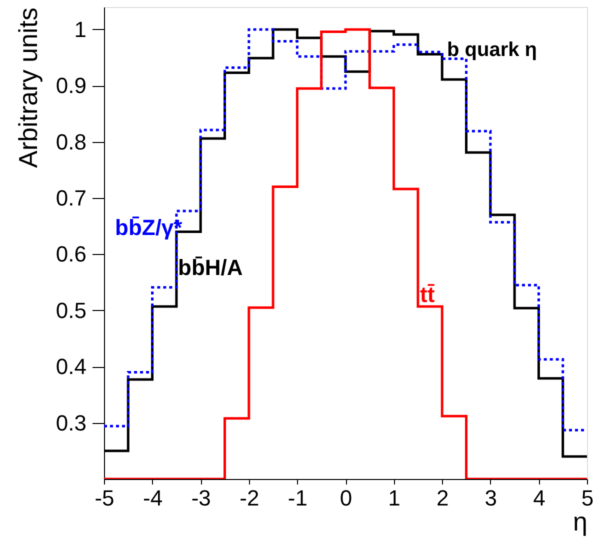 The image size is (601, 546). Describe the element at coordinates (71, 254) in the screenshot. I see `y-tick-label: 0.6` at that location.